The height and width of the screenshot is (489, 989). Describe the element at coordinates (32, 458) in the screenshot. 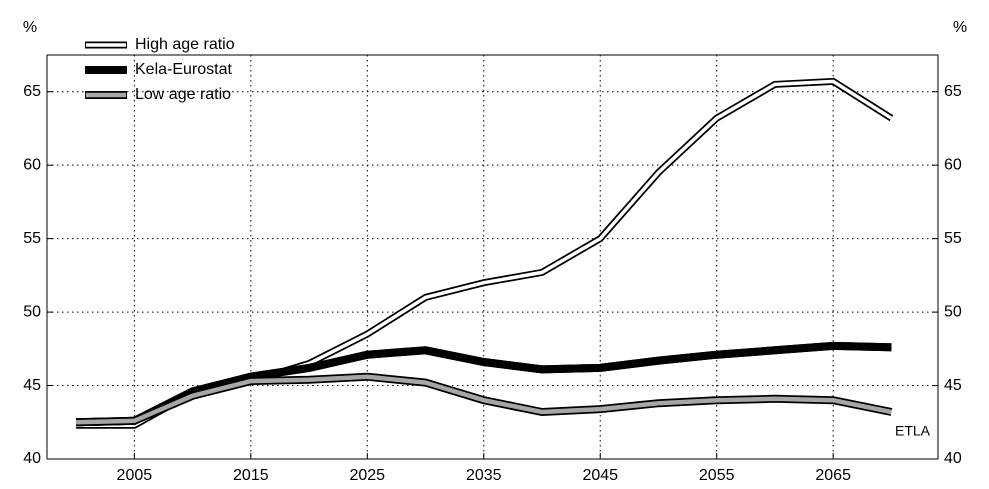

I see `y-tick-label: 40` at that location.